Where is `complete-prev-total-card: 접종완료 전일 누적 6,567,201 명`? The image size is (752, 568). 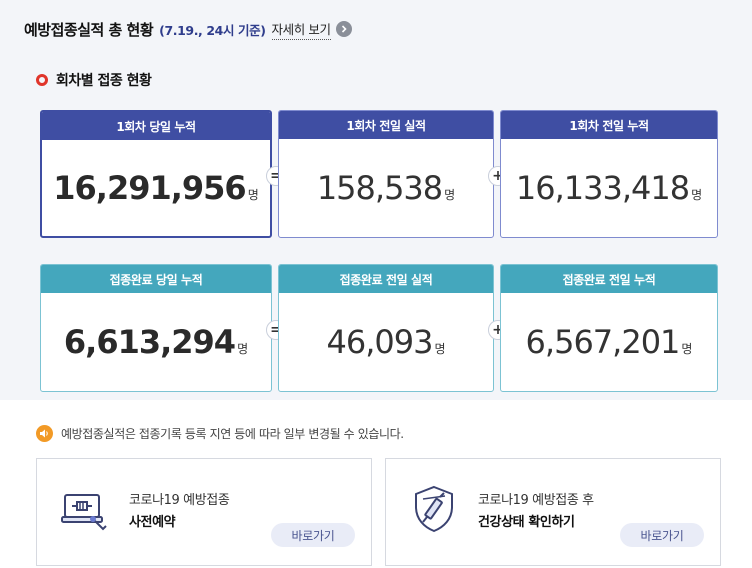
complete-prev-total-card: 접종완료 전일 누적 6,567,201 명 is located at coordinates (609, 328).